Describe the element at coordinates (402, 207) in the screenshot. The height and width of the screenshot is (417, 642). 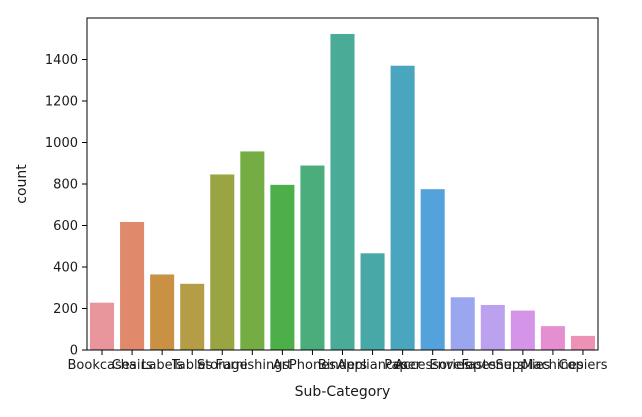
I see `bar-paper` at that location.